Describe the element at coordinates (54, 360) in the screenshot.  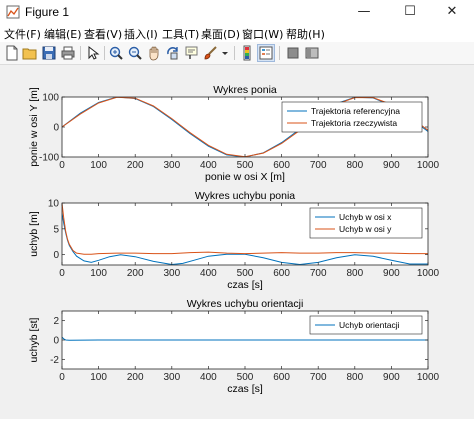
I see `y-tick-label: -2` at that location.